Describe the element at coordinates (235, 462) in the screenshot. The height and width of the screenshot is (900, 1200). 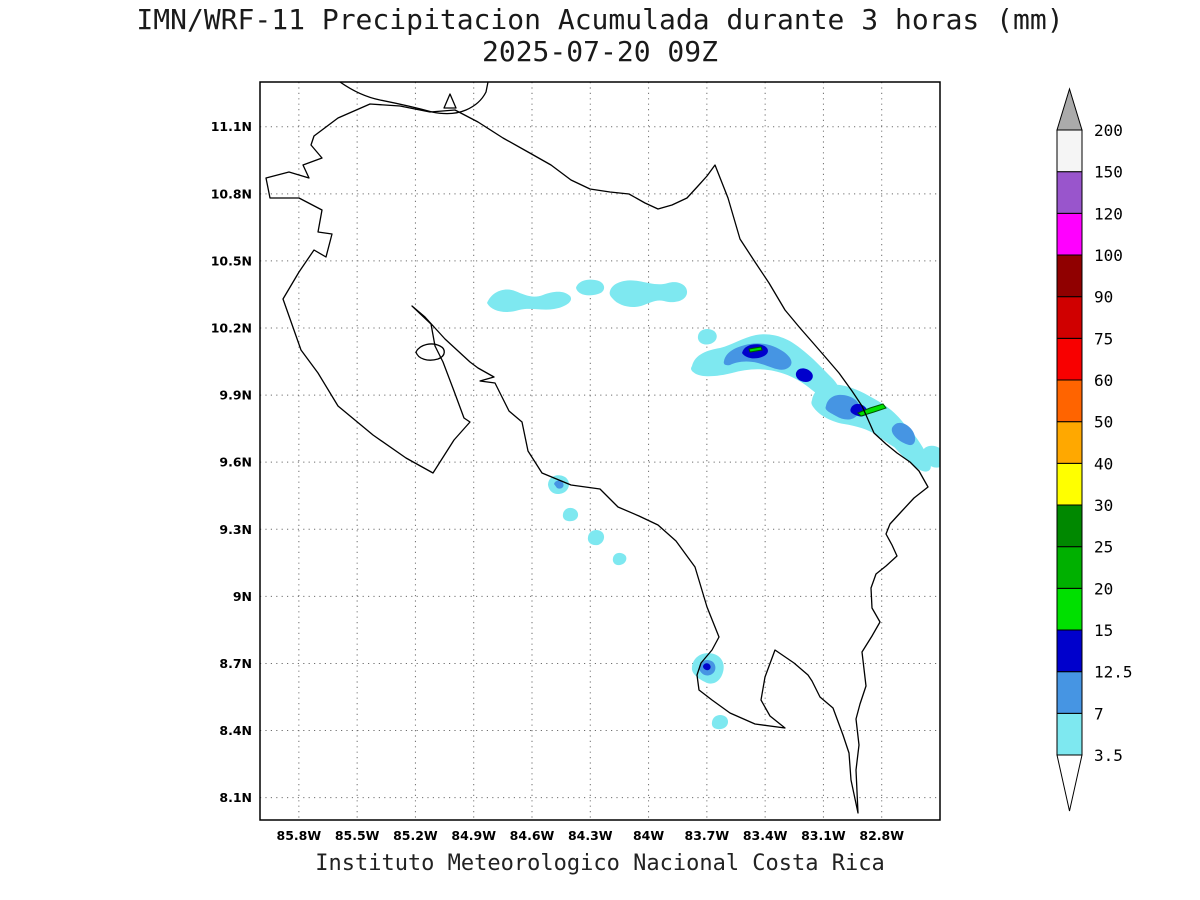
I see `y-tick-label: 9.6N` at that location.